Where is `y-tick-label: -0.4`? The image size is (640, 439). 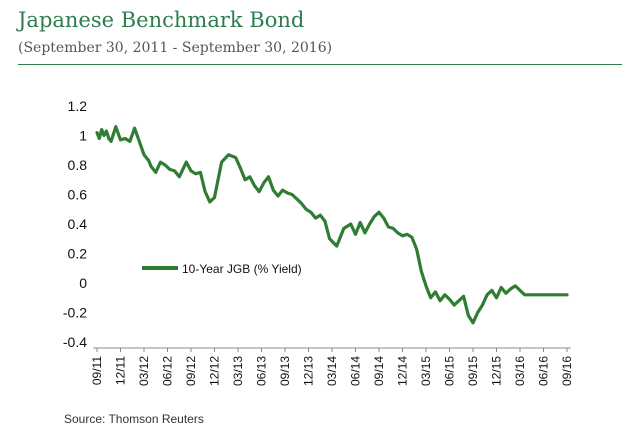
y-tick-label: -0.4 is located at coordinates (75, 342).